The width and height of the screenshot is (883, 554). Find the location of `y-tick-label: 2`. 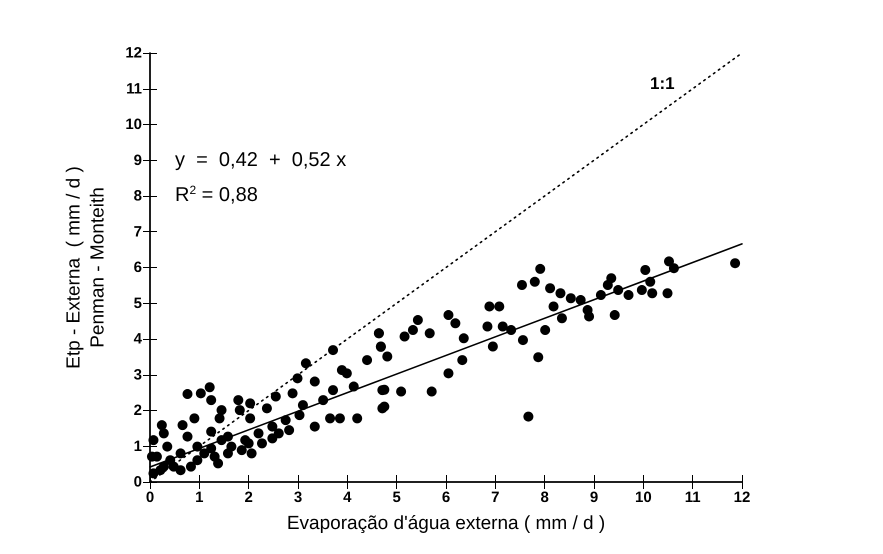

y-tick-label: 2 is located at coordinates (138, 410).